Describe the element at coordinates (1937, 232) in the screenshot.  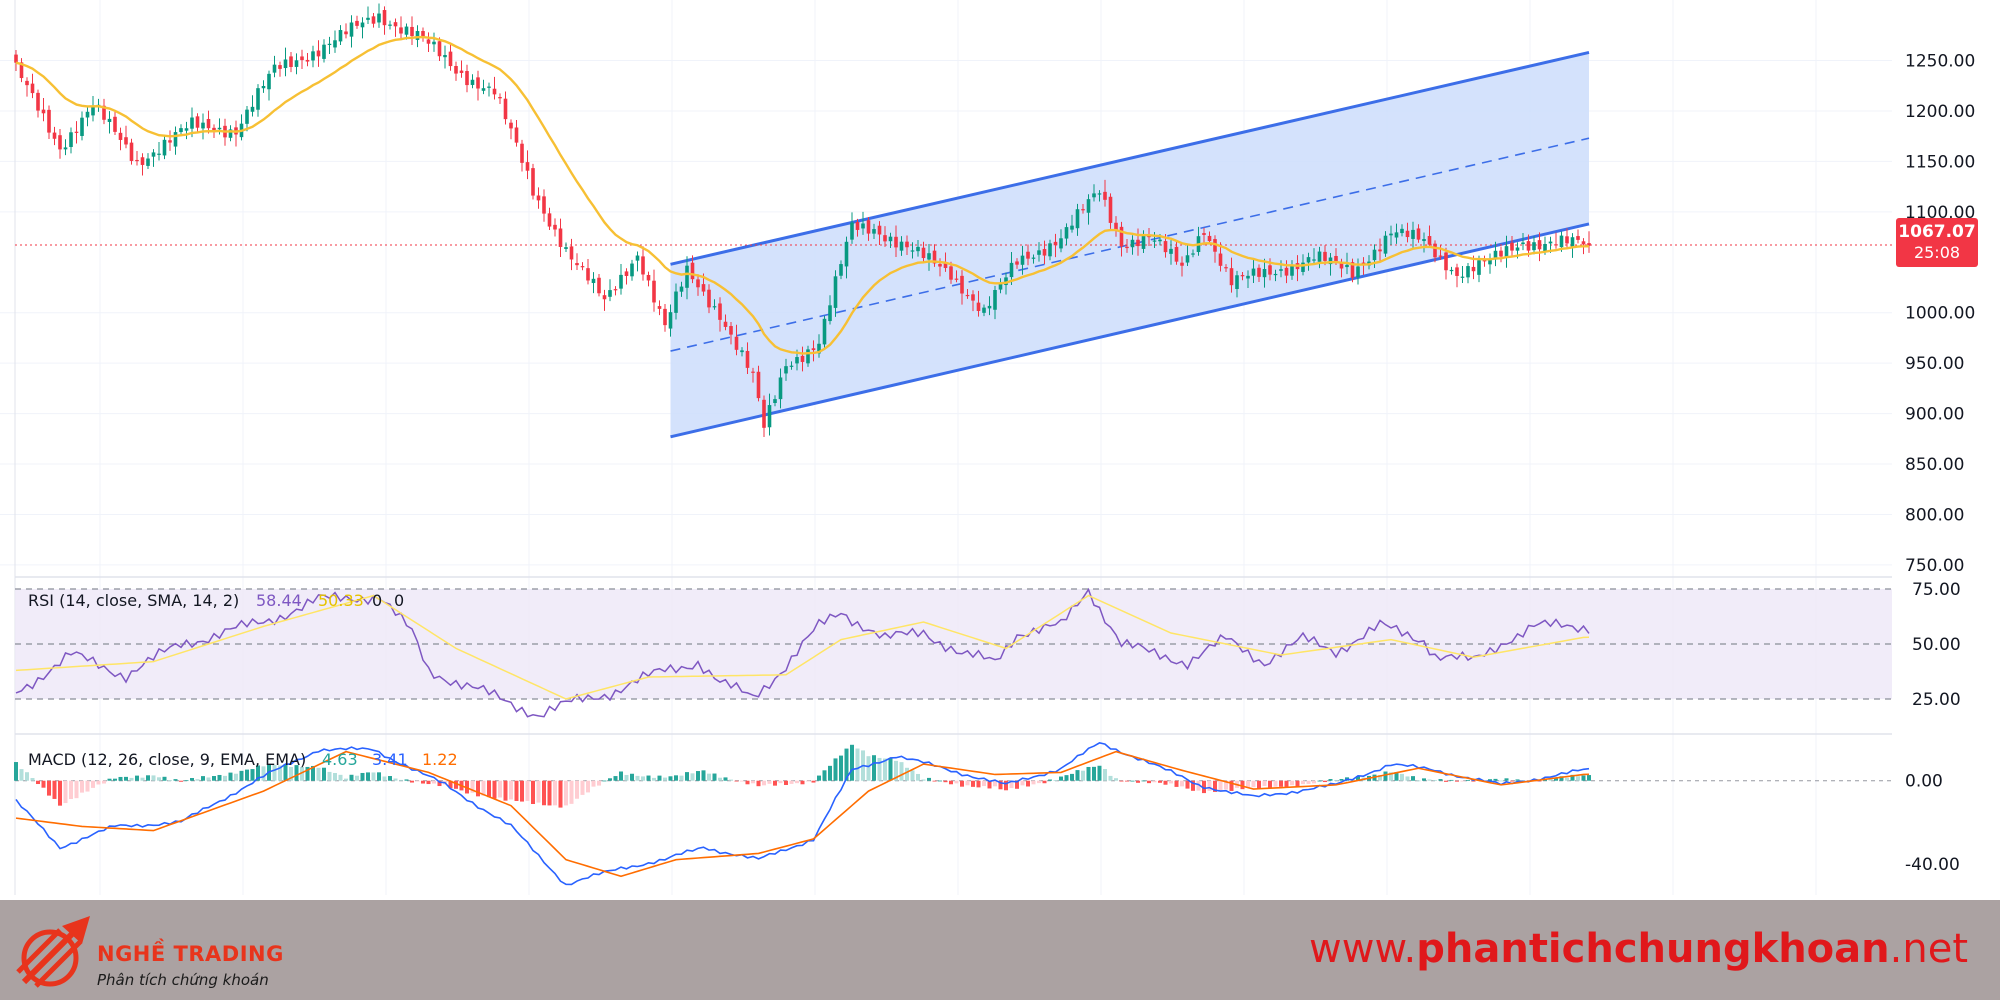
I see `last-price: 1067.07` at that location.